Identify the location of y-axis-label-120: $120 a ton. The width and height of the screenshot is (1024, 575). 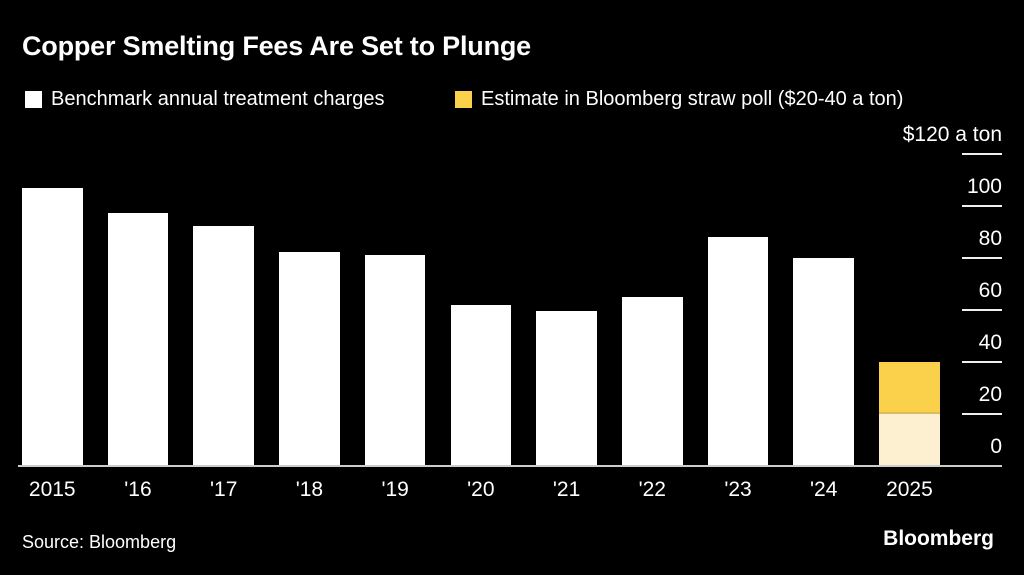
(952, 134).